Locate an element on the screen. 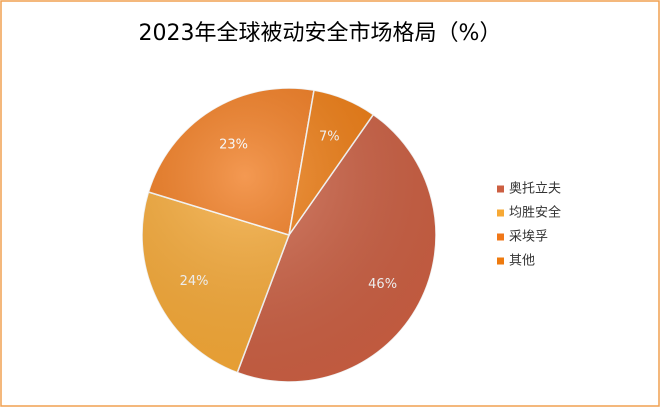 This screenshot has height=409, width=660. data-label: 7% is located at coordinates (329, 137).